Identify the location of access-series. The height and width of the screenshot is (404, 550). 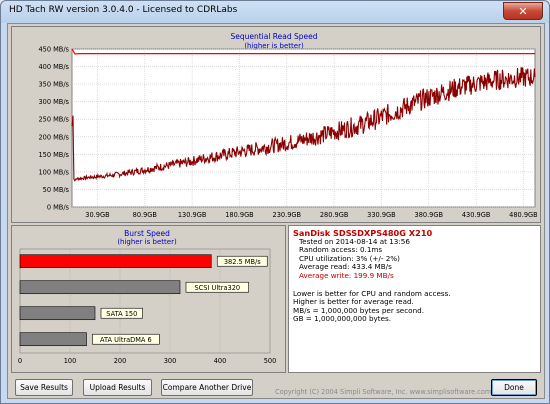
(303, 51).